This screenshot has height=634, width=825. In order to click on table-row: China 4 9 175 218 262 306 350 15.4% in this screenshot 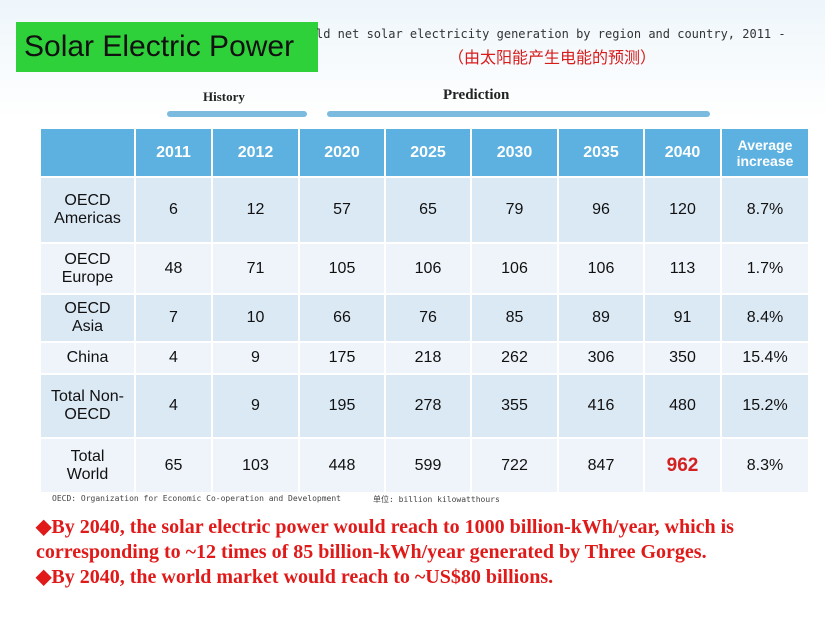, I will do `click(425, 357)`.